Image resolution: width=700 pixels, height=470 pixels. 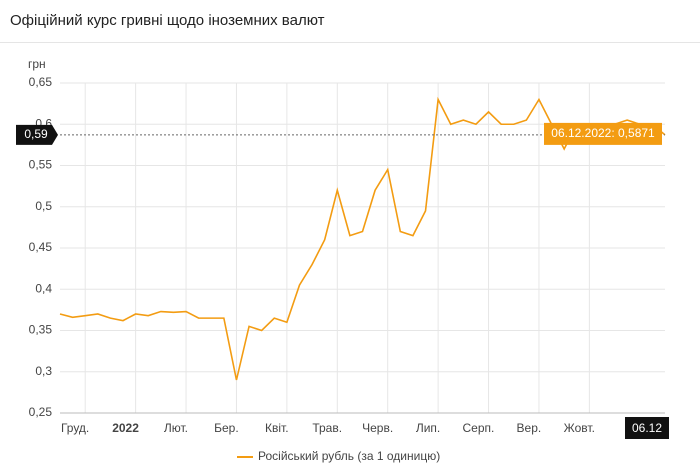 I want to click on x-tick-label: Груд., so click(x=75, y=428).